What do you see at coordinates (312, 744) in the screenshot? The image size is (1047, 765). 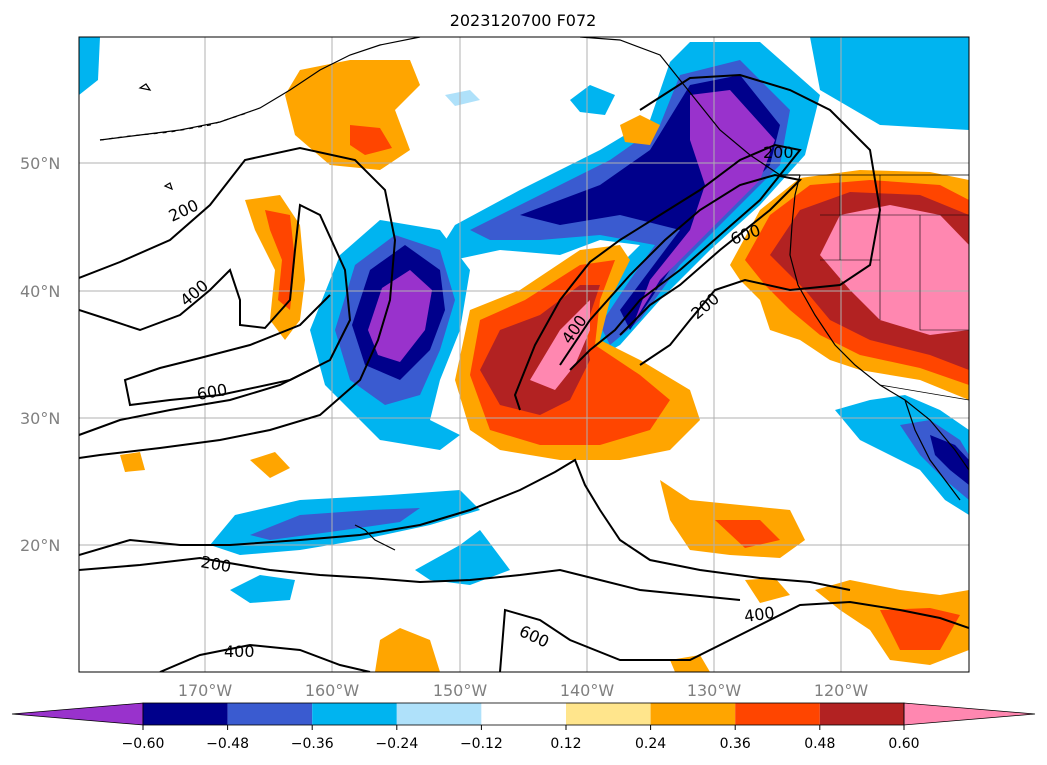 I see `colorbar-tick-label: −0.36` at bounding box center [312, 744].